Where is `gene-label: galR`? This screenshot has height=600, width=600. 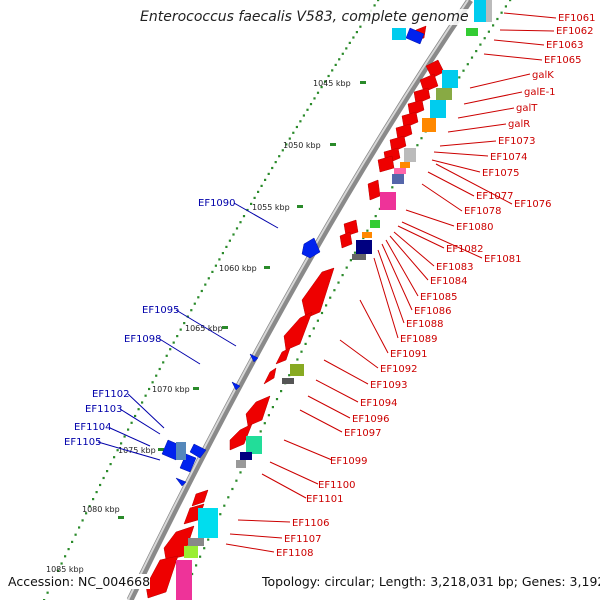 gene-label: galR is located at coordinates (519, 124).